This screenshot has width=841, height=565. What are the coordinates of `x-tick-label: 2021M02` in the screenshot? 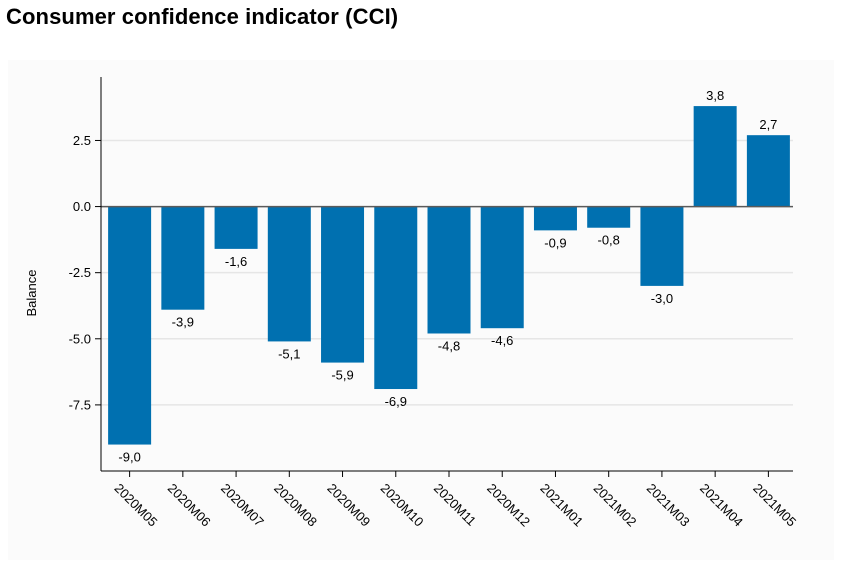 It's located at (615, 505).